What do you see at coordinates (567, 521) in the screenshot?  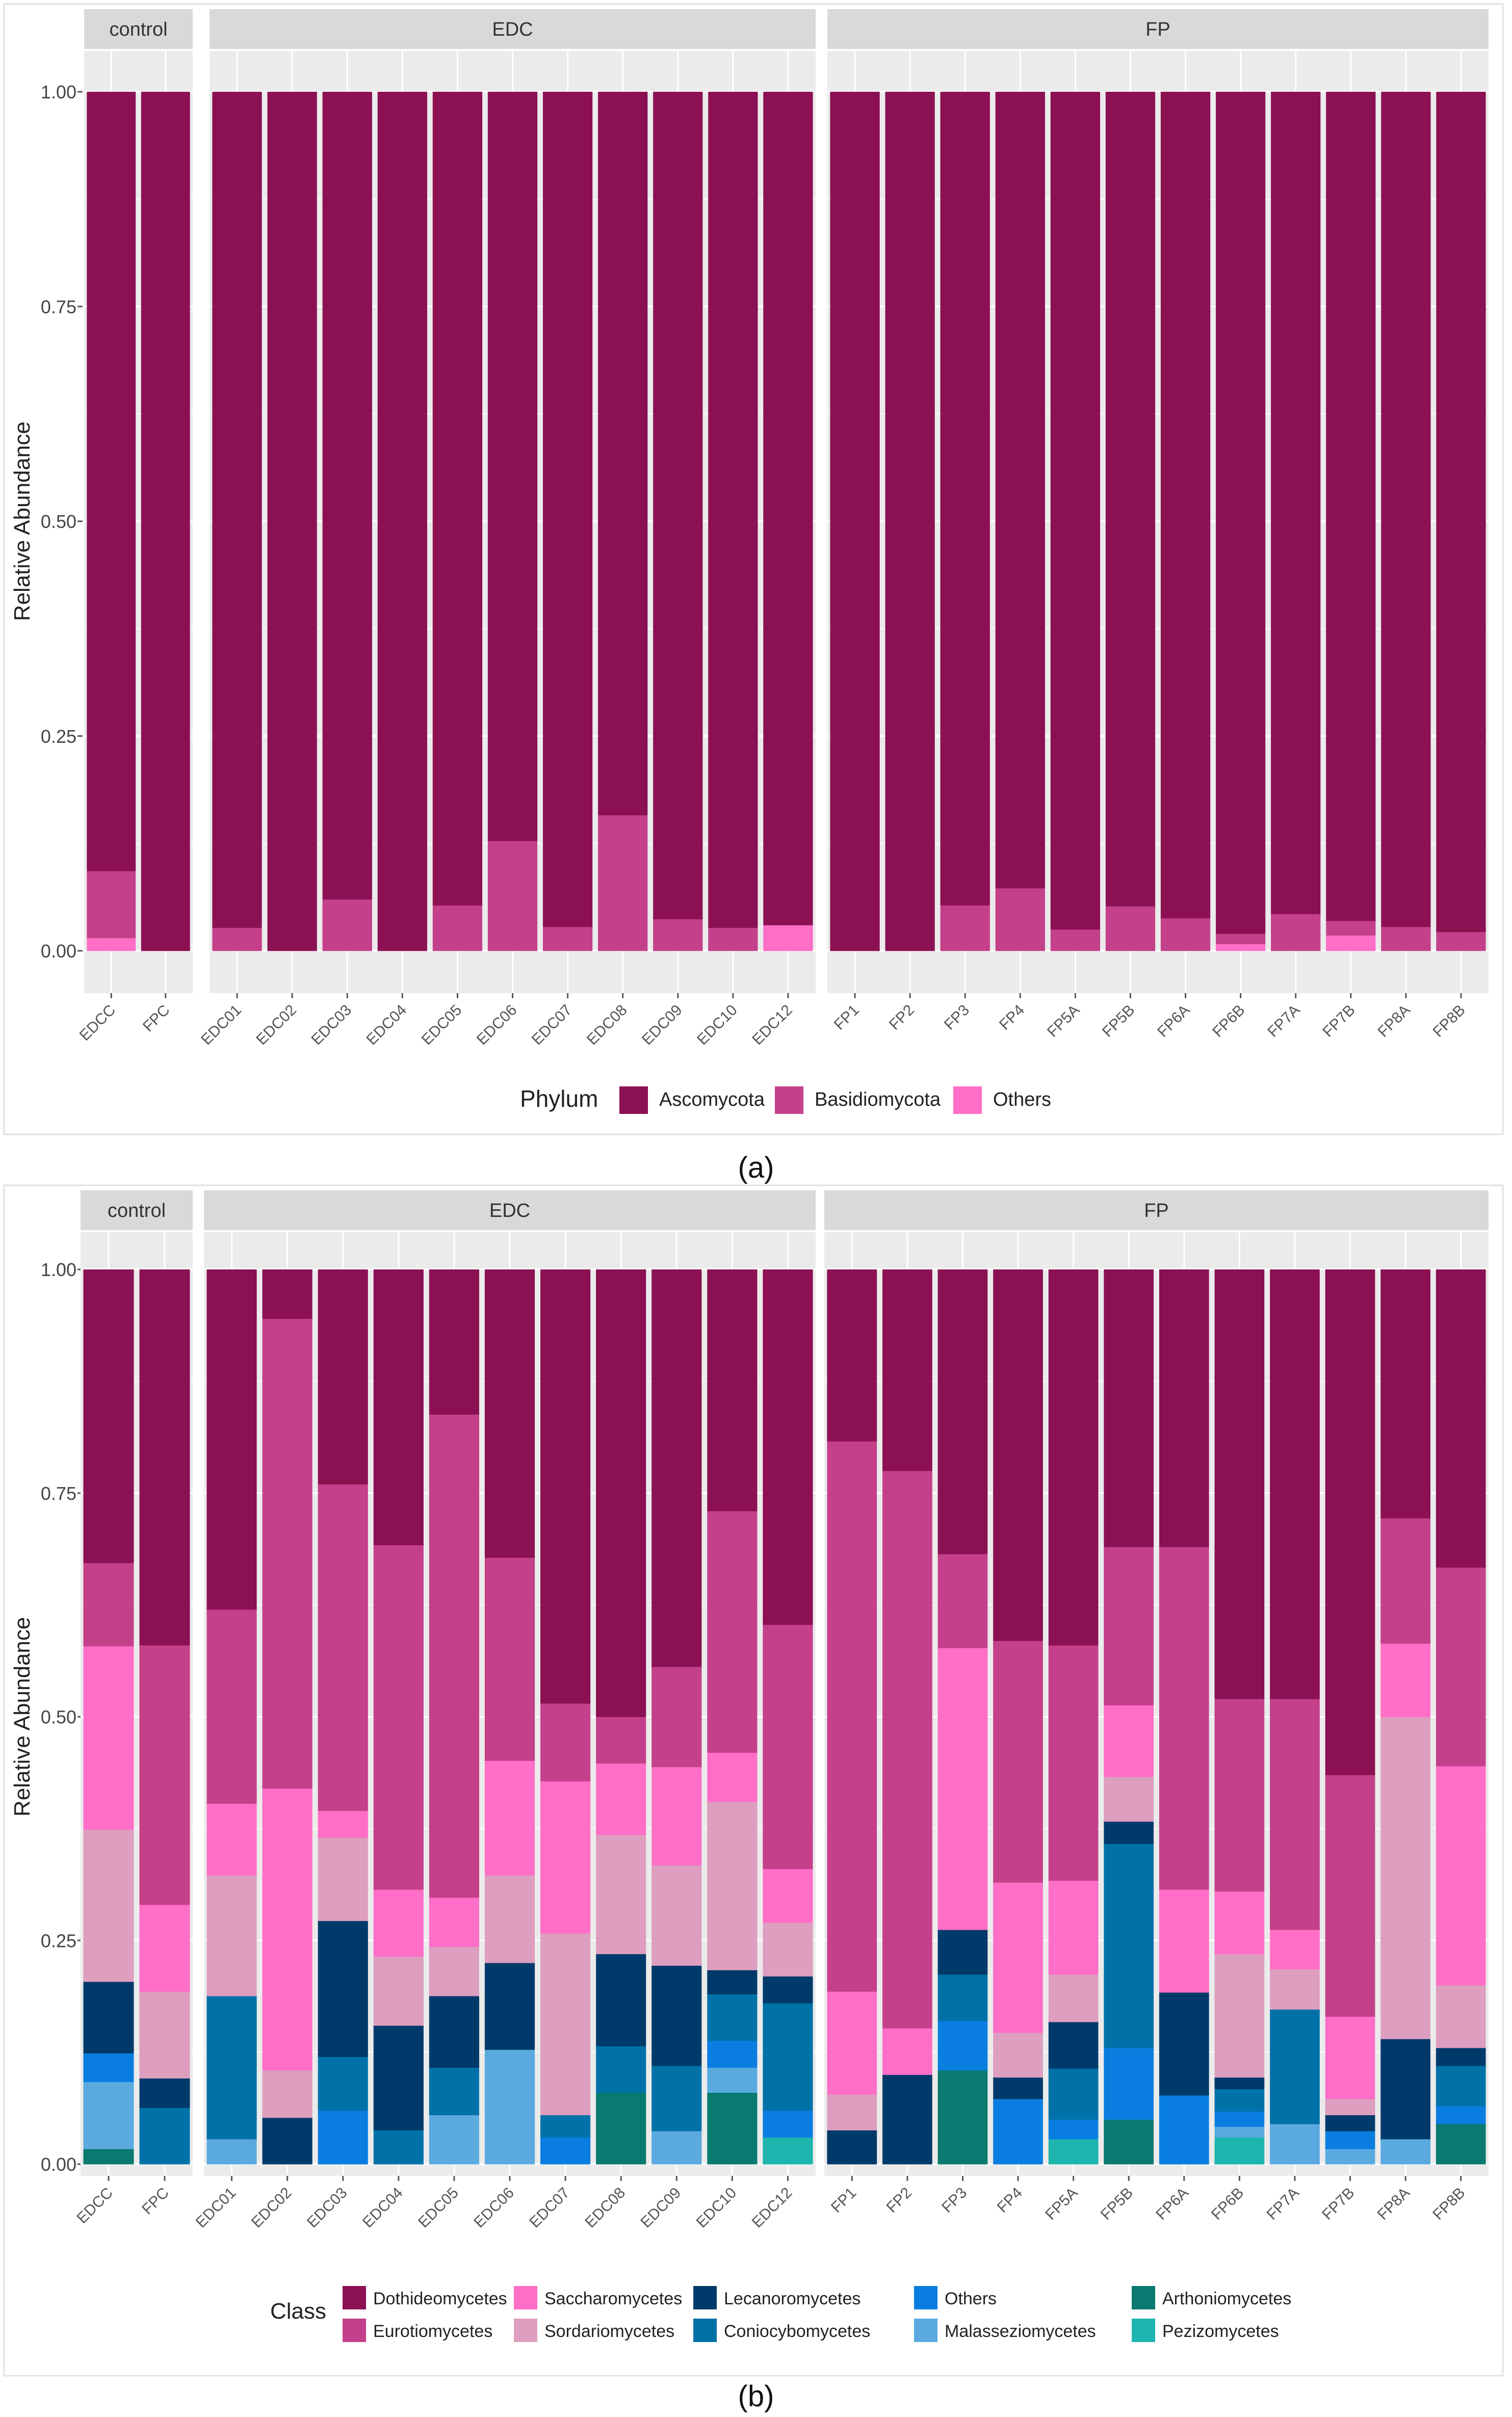 I see `bar-EDC07` at bounding box center [567, 521].